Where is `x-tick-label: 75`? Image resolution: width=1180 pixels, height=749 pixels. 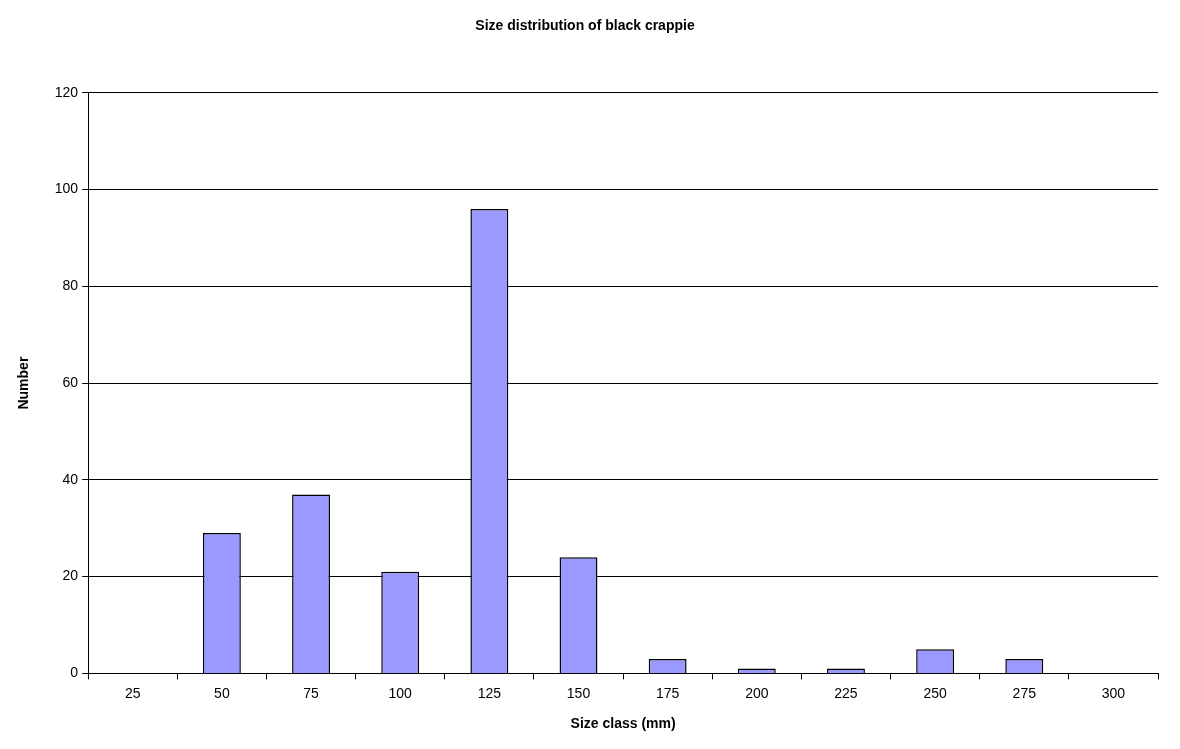 x-tick-label: 75 is located at coordinates (311, 692).